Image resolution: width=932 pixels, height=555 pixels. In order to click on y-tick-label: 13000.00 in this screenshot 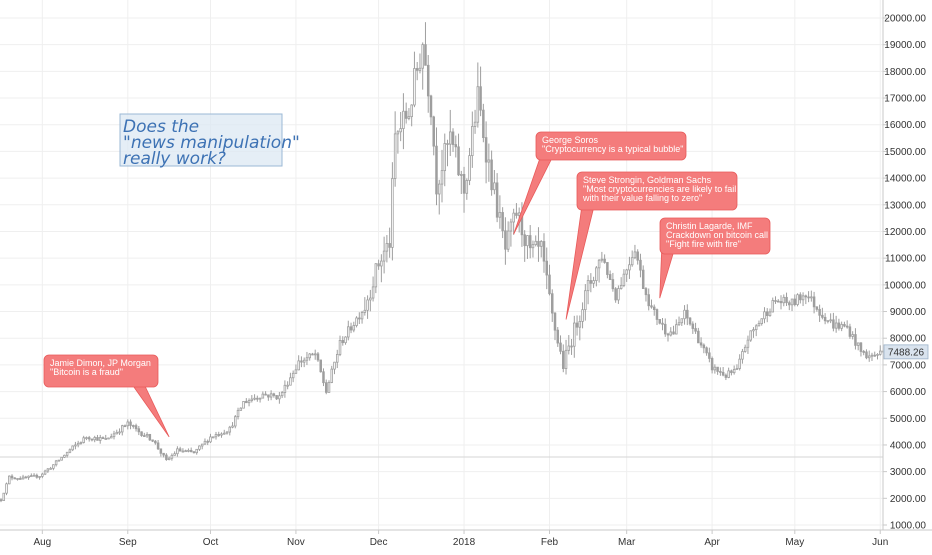, I will do `click(905, 205)`.